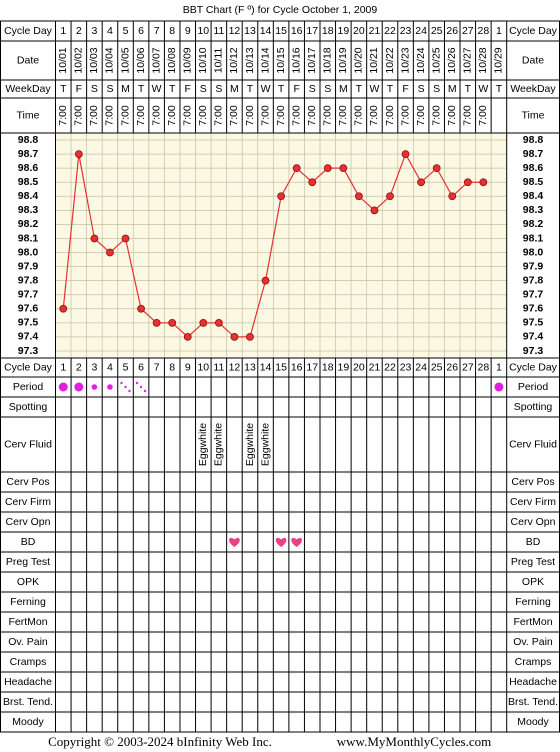  What do you see at coordinates (483, 60) in the screenshot?
I see `date: 10/28` at bounding box center [483, 60].